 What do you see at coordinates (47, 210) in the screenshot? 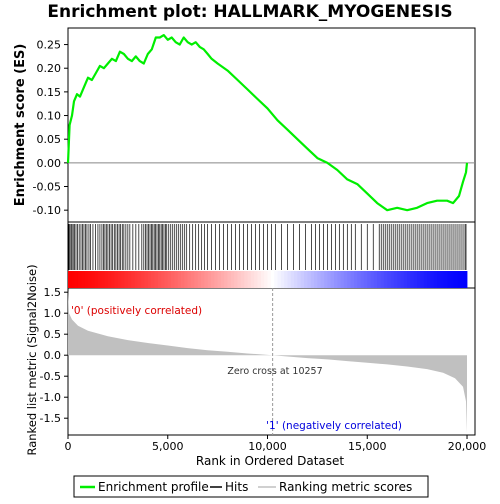
I see `es-y-tick-label: -0.10` at bounding box center [47, 210].